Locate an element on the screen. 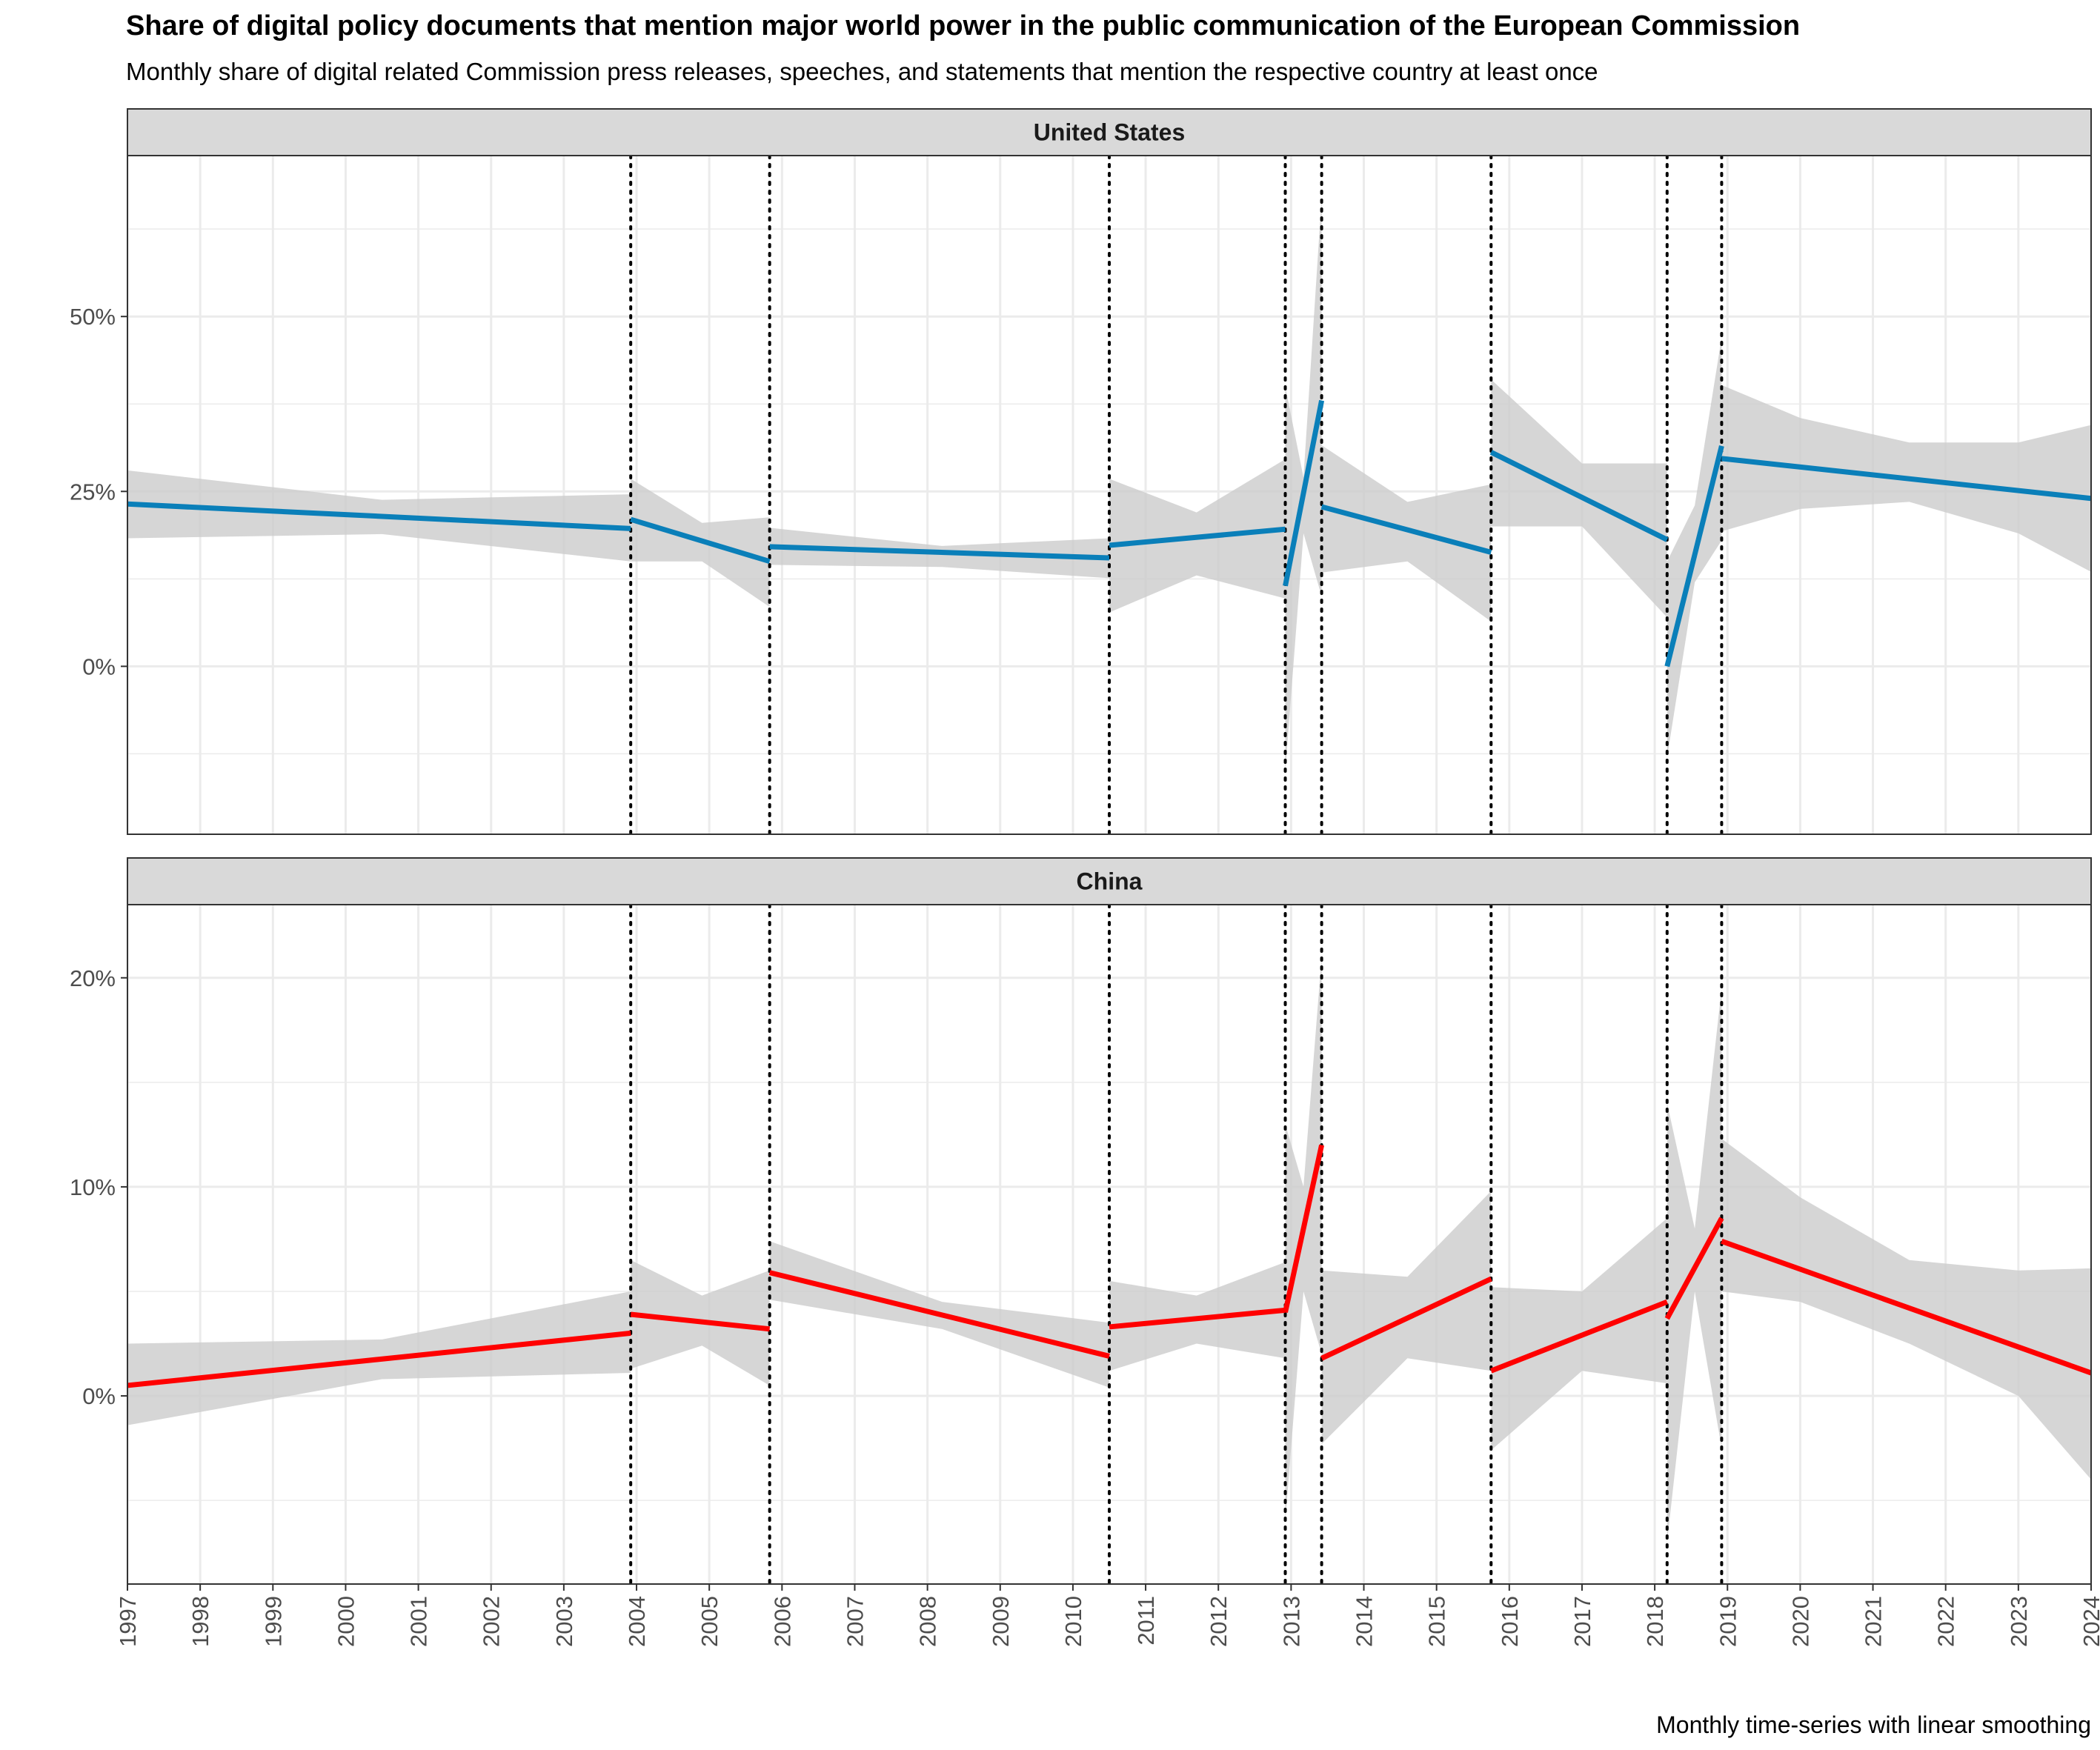 This screenshot has width=2100, height=1750. x-tick-label: 2010 is located at coordinates (1073, 1621).